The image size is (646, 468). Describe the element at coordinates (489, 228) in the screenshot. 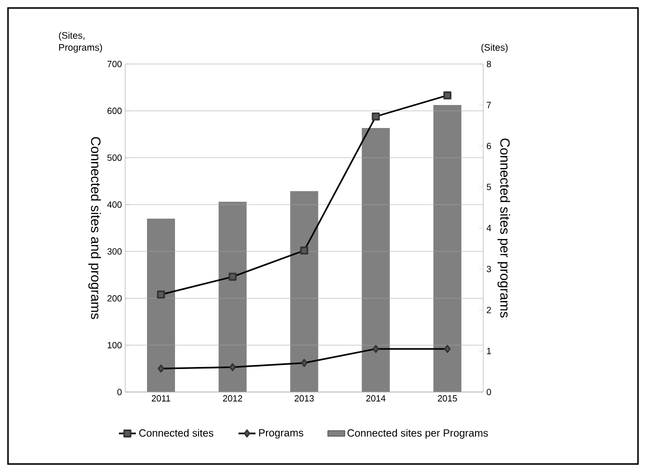

I see `y2-tick-label: 4` at that location.